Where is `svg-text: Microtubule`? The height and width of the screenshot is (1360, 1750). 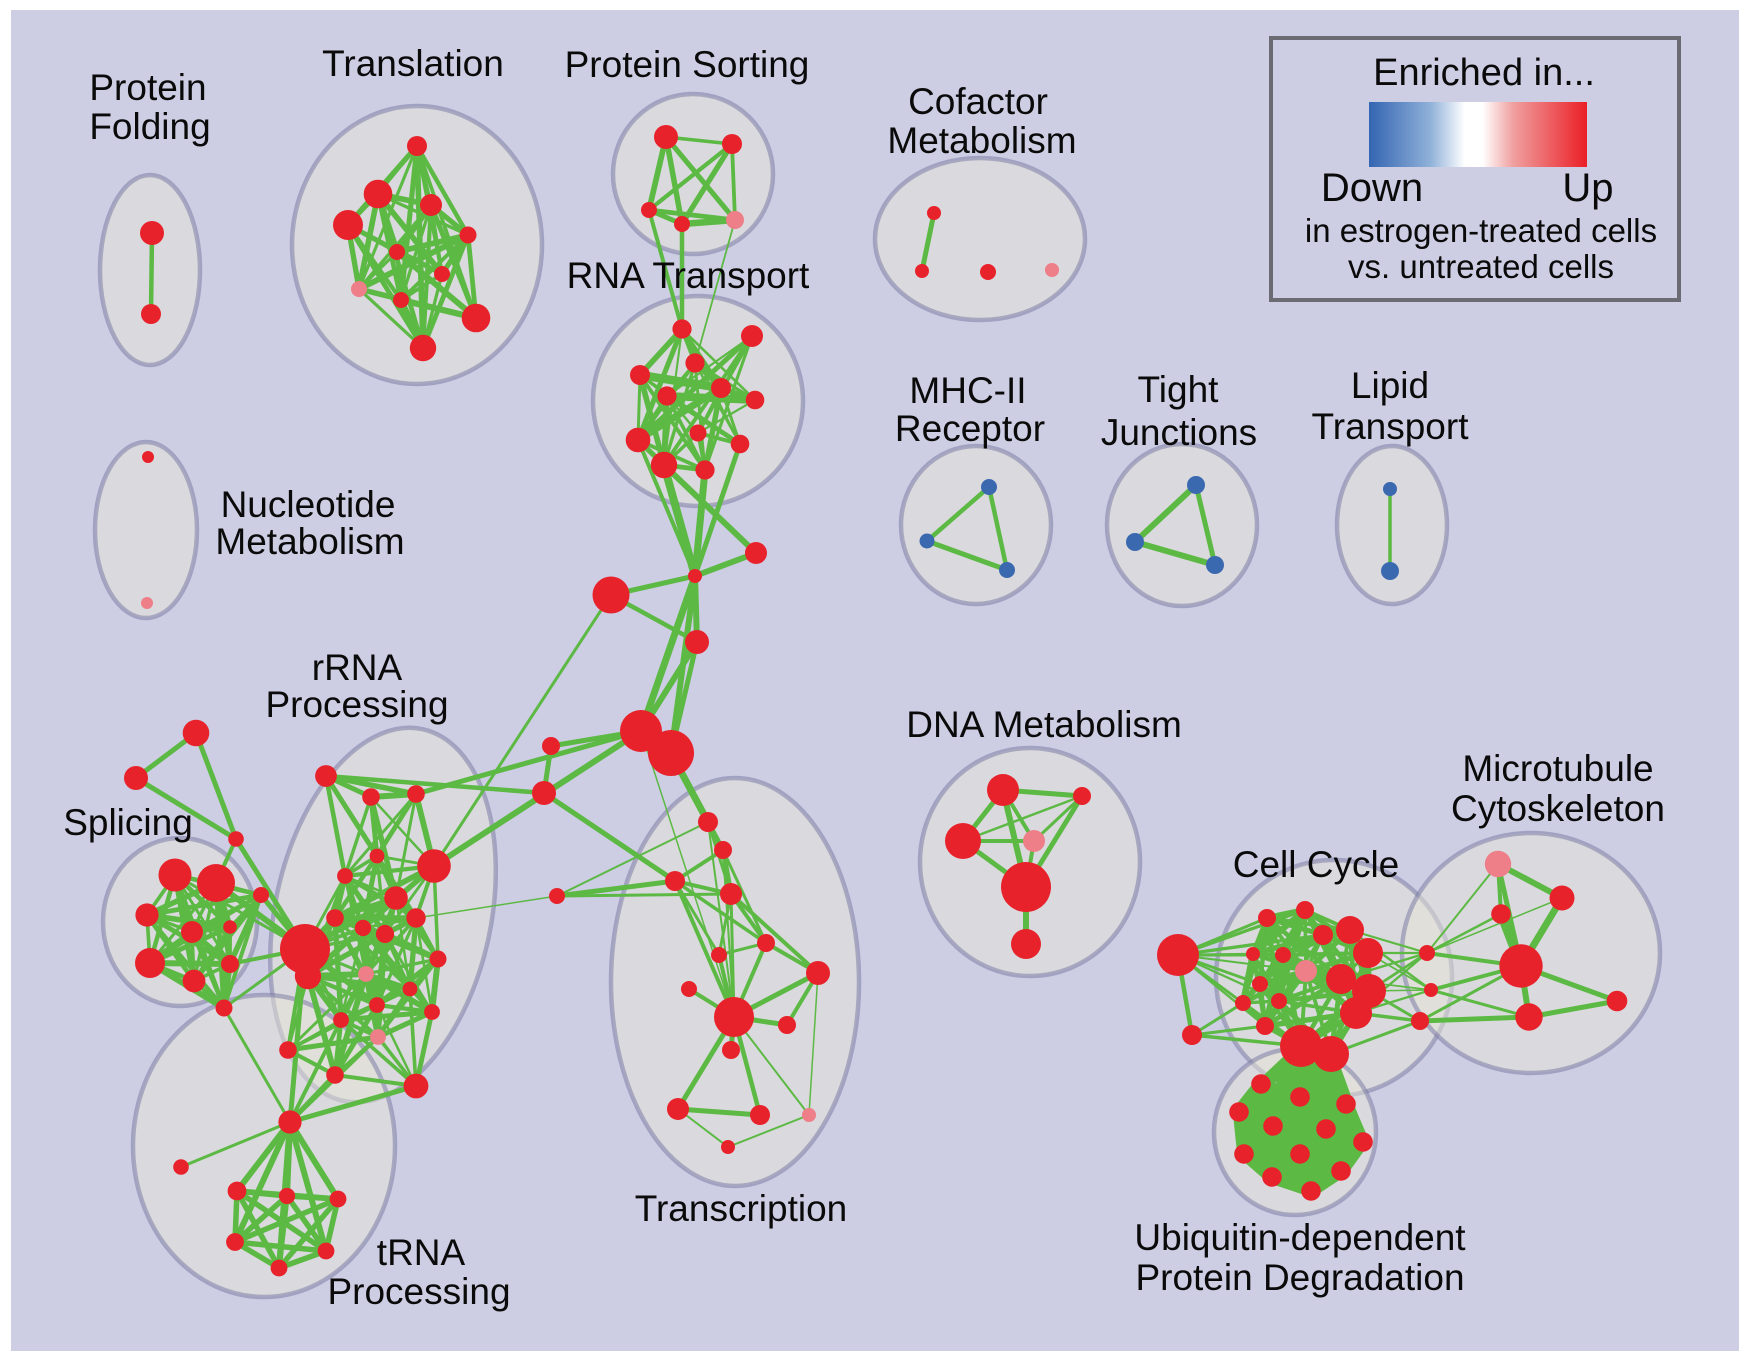
svg-text: Microtubule is located at coordinates (1557, 768).